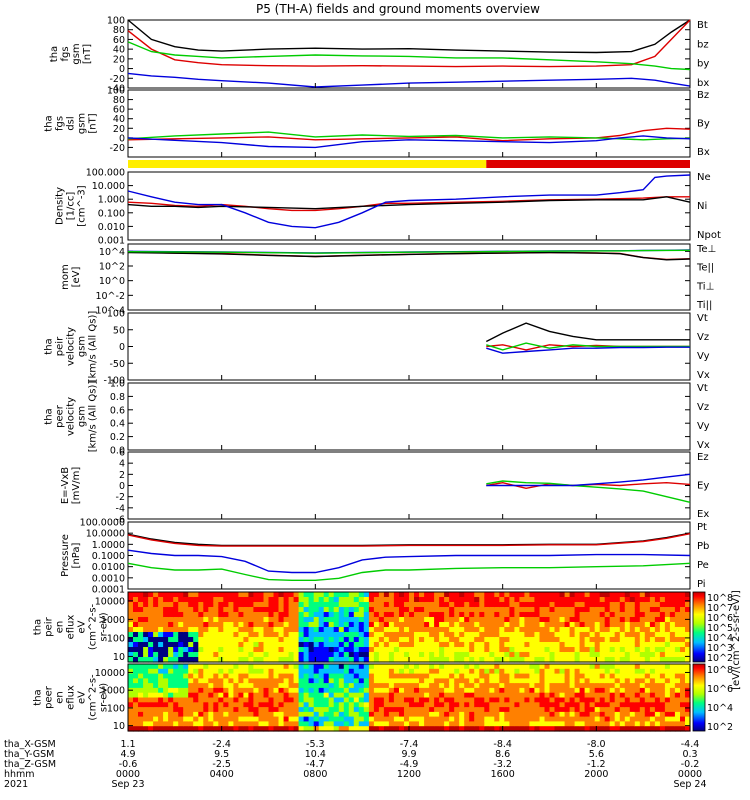 The width and height of the screenshot is (750, 800). What do you see at coordinates (409, 774) in the screenshot?
I see `axis-row-value: 1200` at bounding box center [409, 774].